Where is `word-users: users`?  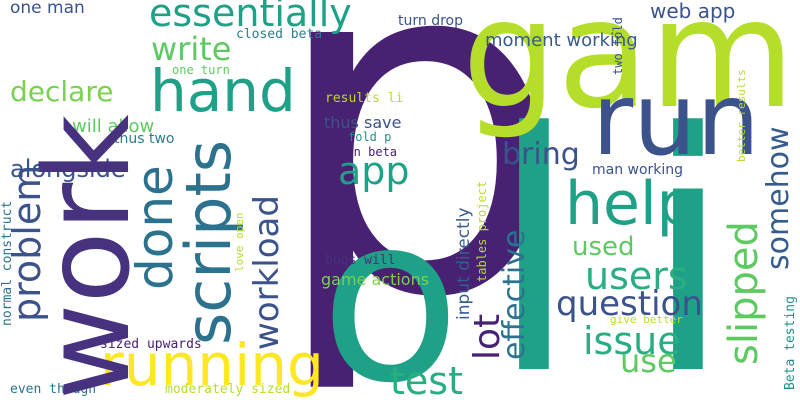 word-users: users is located at coordinates (636, 276).